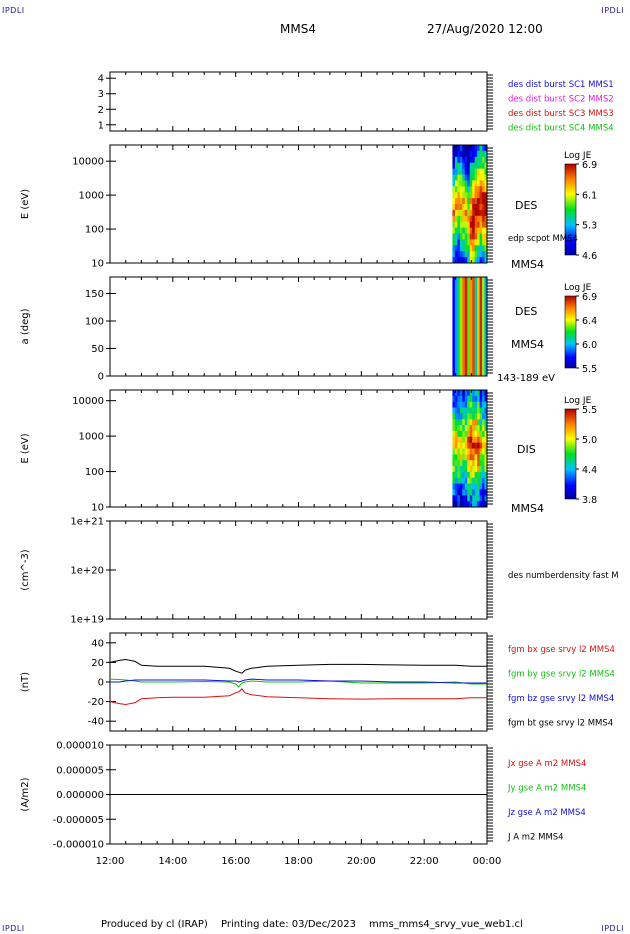  I want to click on x-tick-label: 20:00, so click(361, 861).